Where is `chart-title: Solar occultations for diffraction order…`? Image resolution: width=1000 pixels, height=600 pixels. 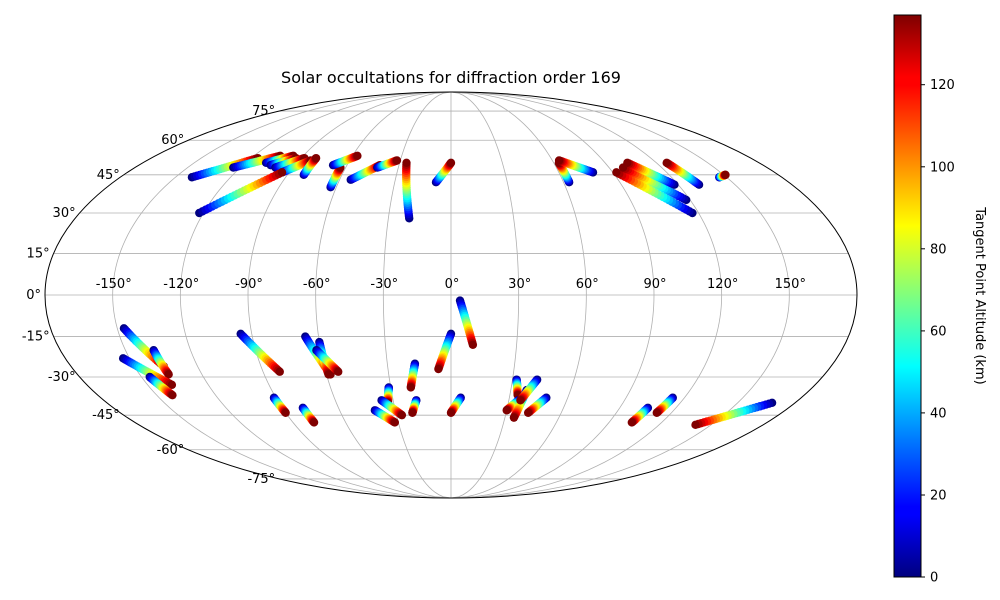
chart-title: Solar occultations for diffraction order… is located at coordinates (451, 77).